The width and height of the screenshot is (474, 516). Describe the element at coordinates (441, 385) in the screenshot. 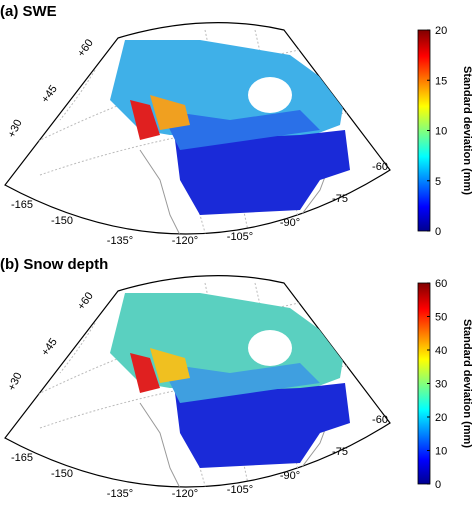

I see `colorbar-tick-label: 30` at that location.